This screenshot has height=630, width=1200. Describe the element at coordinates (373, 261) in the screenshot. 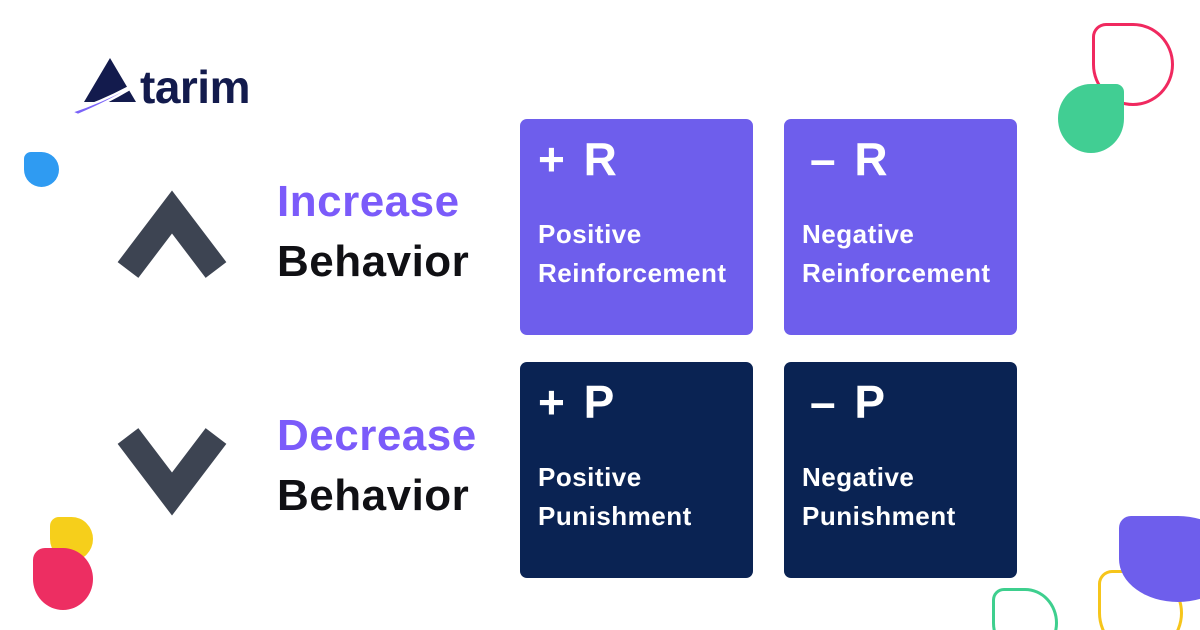

I see `behavior-word-1: Behavior` at that location.